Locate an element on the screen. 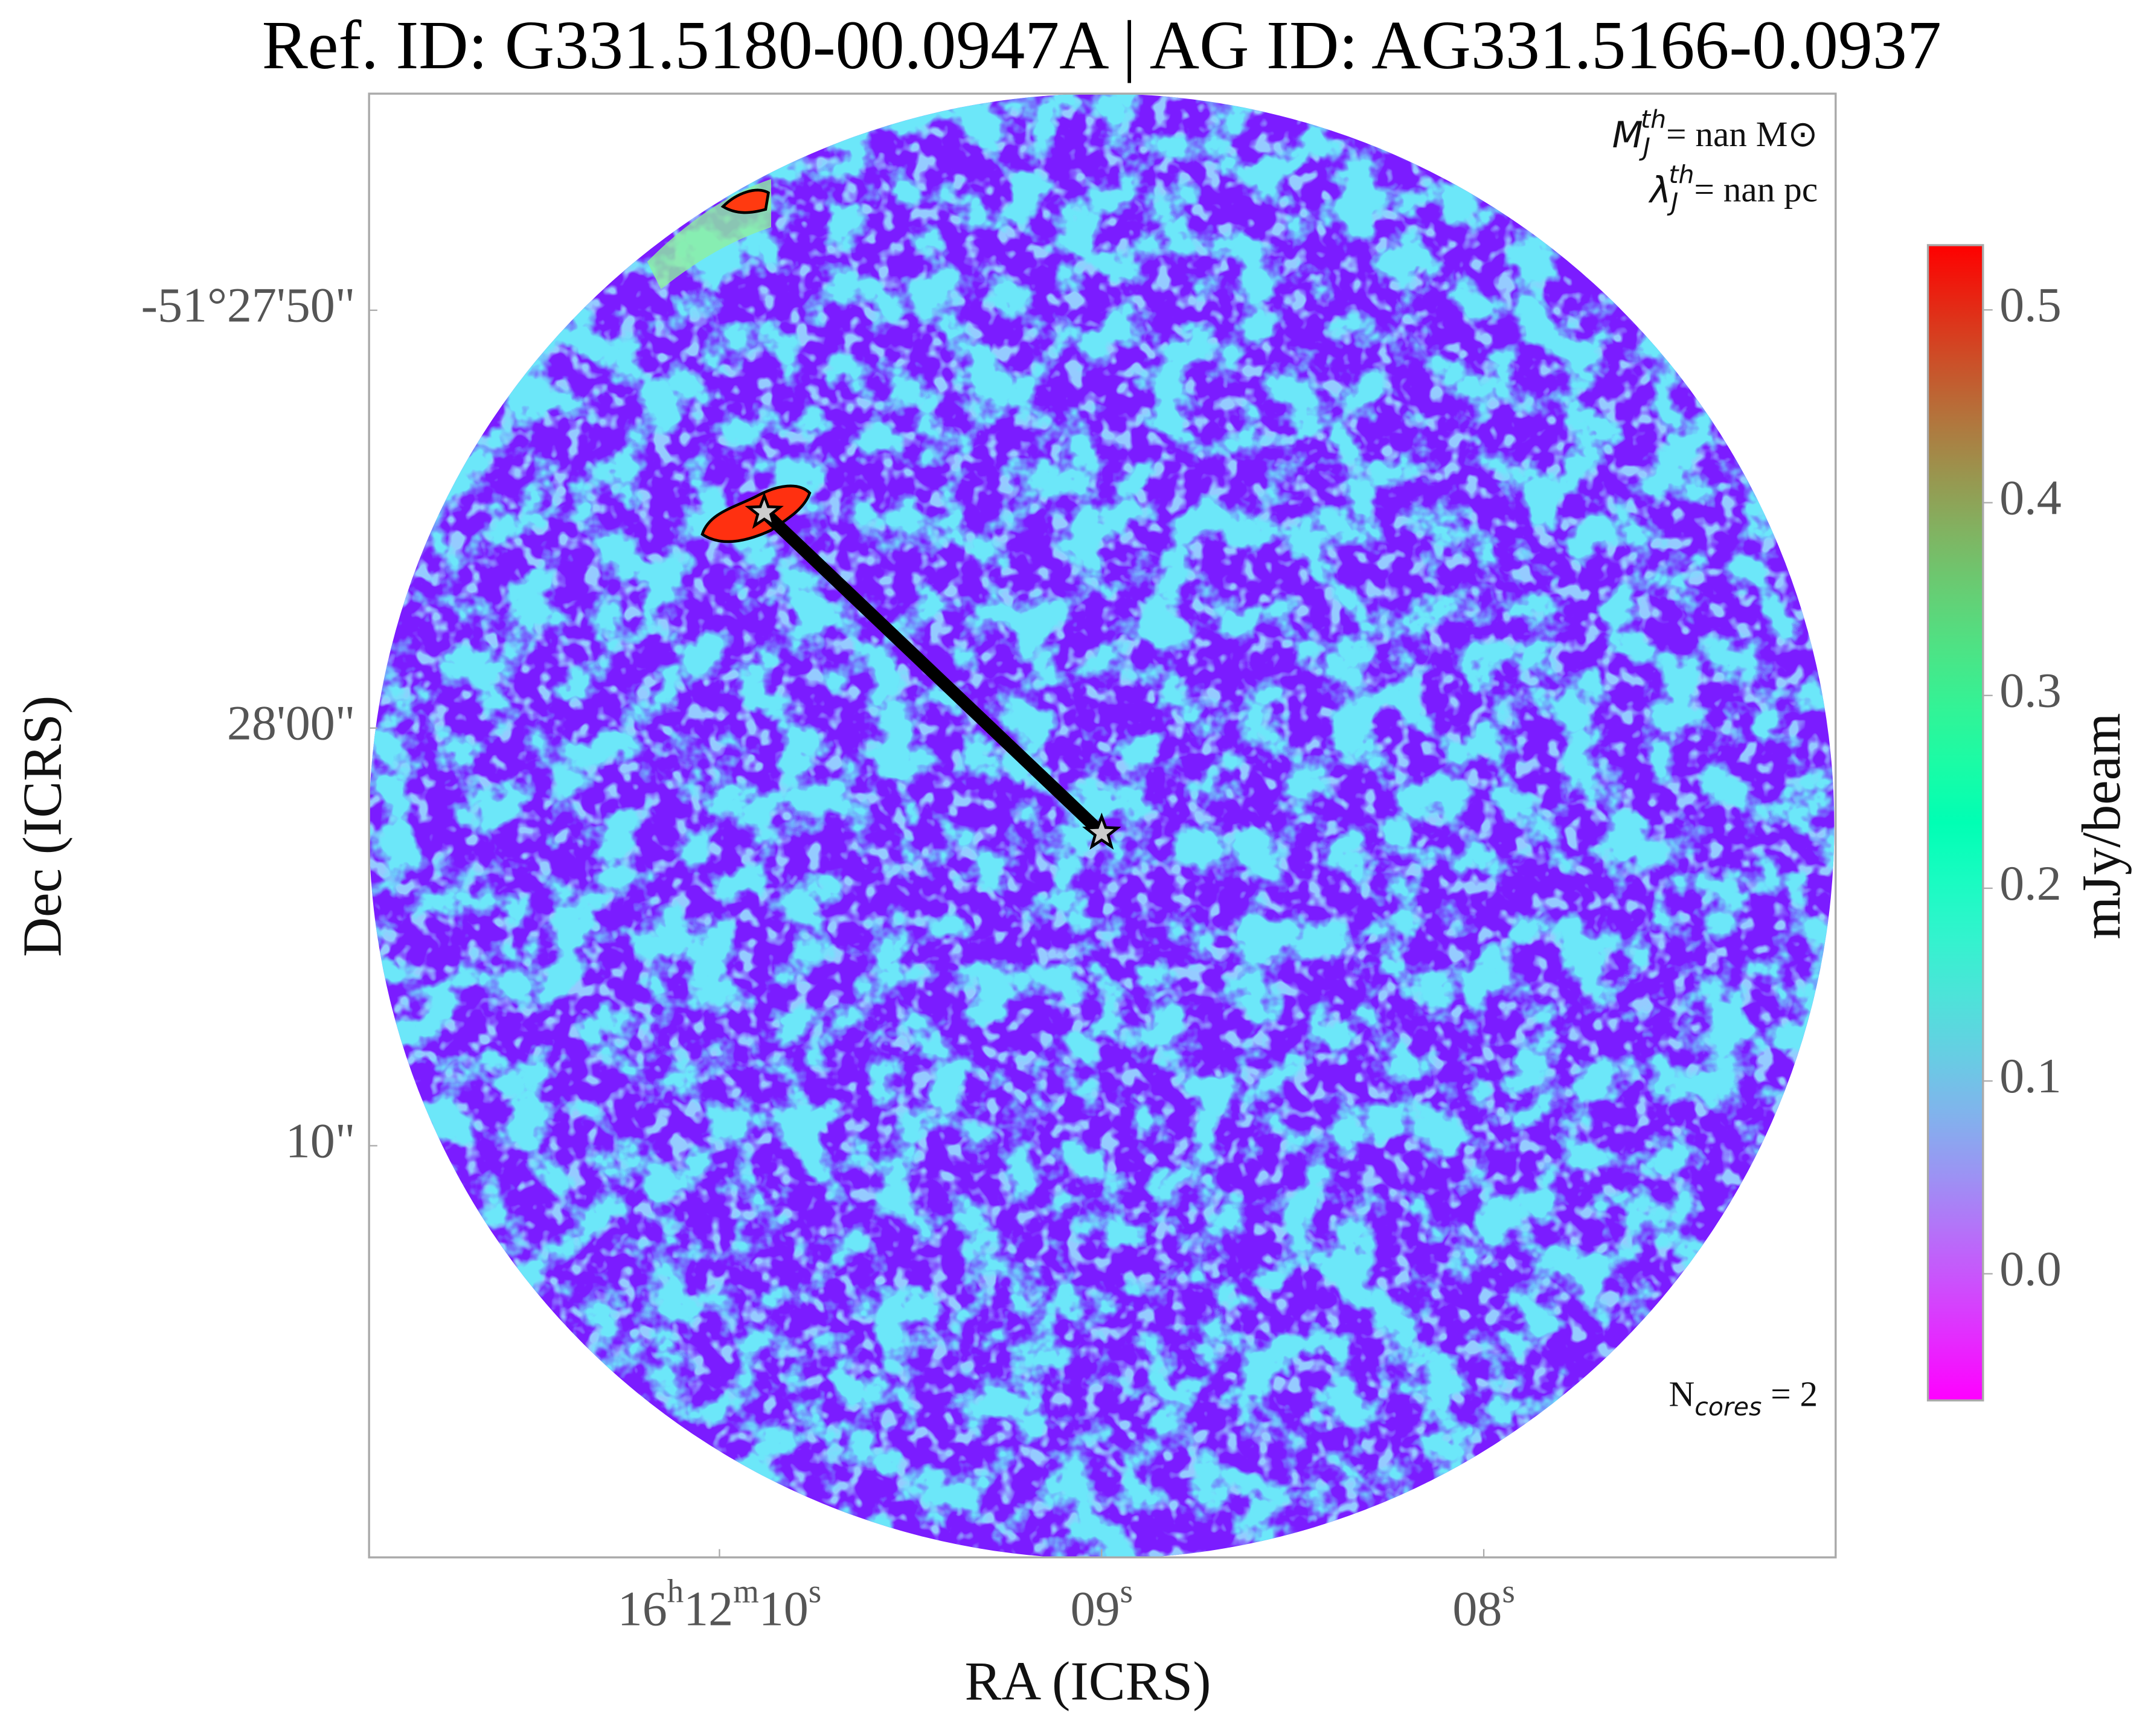 The width and height of the screenshot is (2151, 1736). tick-number: 12 is located at coordinates (709, 1608).